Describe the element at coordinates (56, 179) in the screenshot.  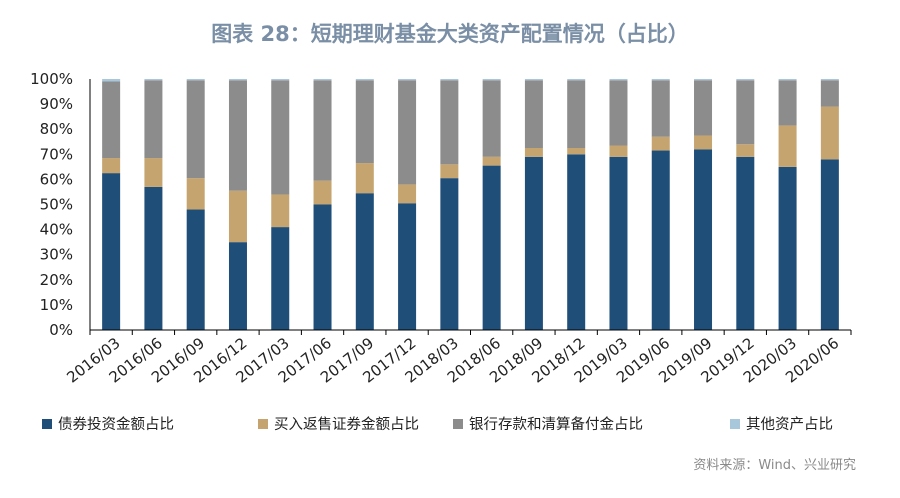
I see `y-tick-label: 60%` at that location.